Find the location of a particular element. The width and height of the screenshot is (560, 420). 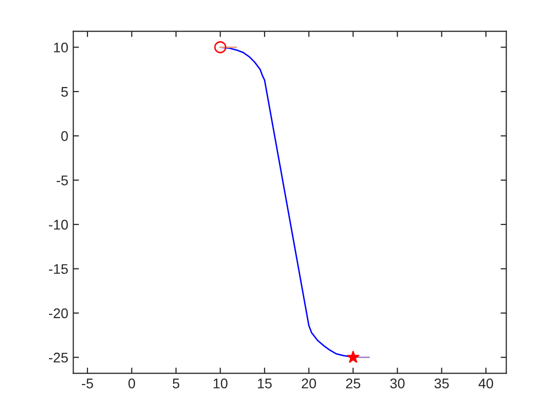

x-tick-label: 15 is located at coordinates (265, 383).